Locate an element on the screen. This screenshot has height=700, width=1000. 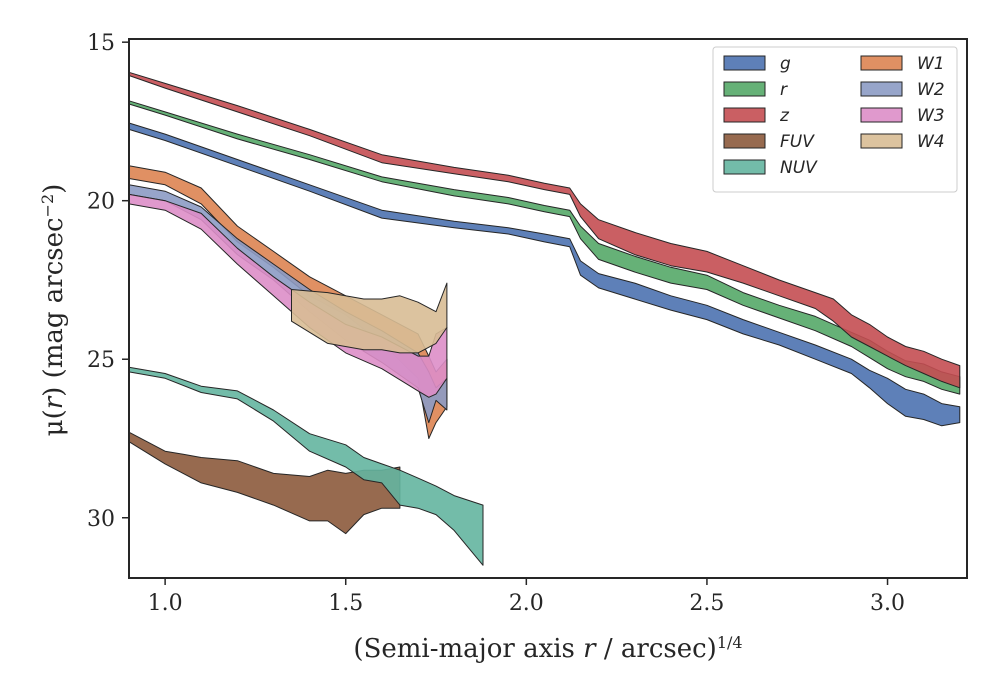
x-tick-label: 2.5 is located at coordinates (706, 603).